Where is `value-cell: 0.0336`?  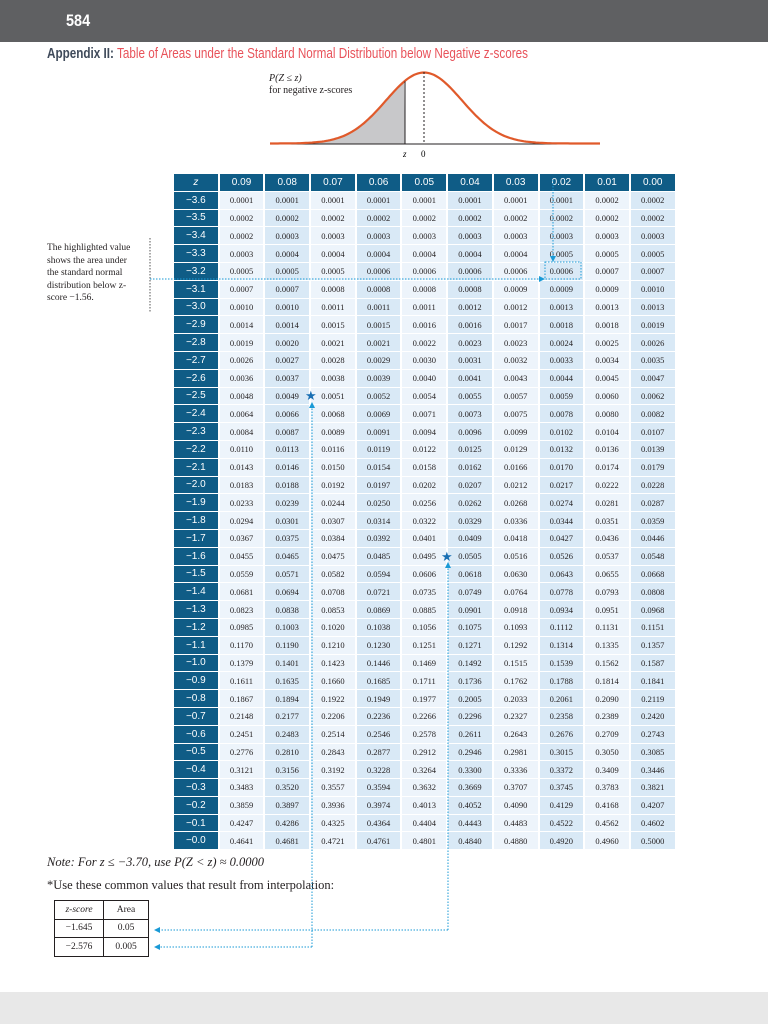
value-cell: 0.0336 is located at coordinates (515, 520).